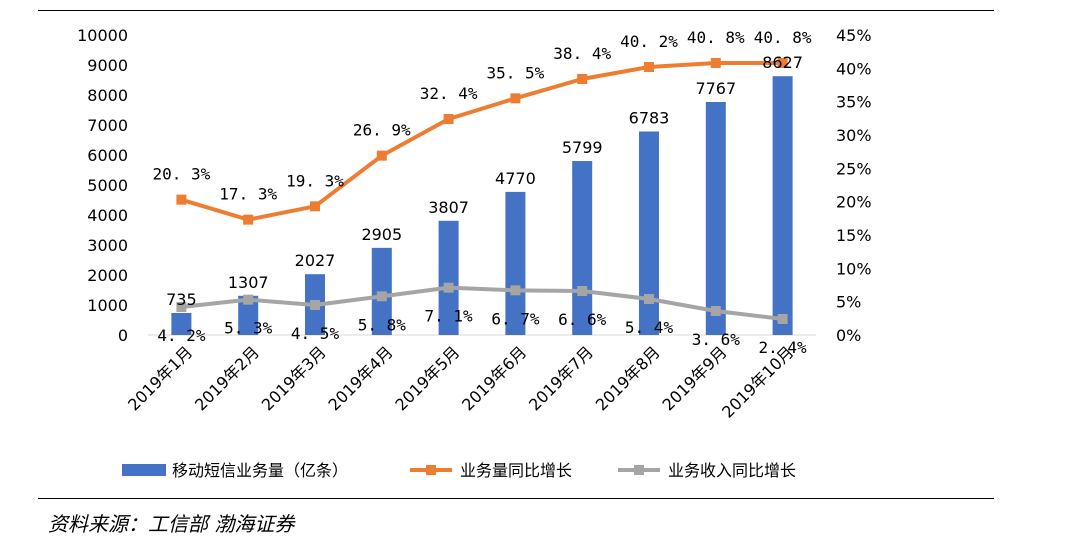 The height and width of the screenshot is (558, 1080). Describe the element at coordinates (181, 299) in the screenshot. I see `bar-data-label: 735` at that location.